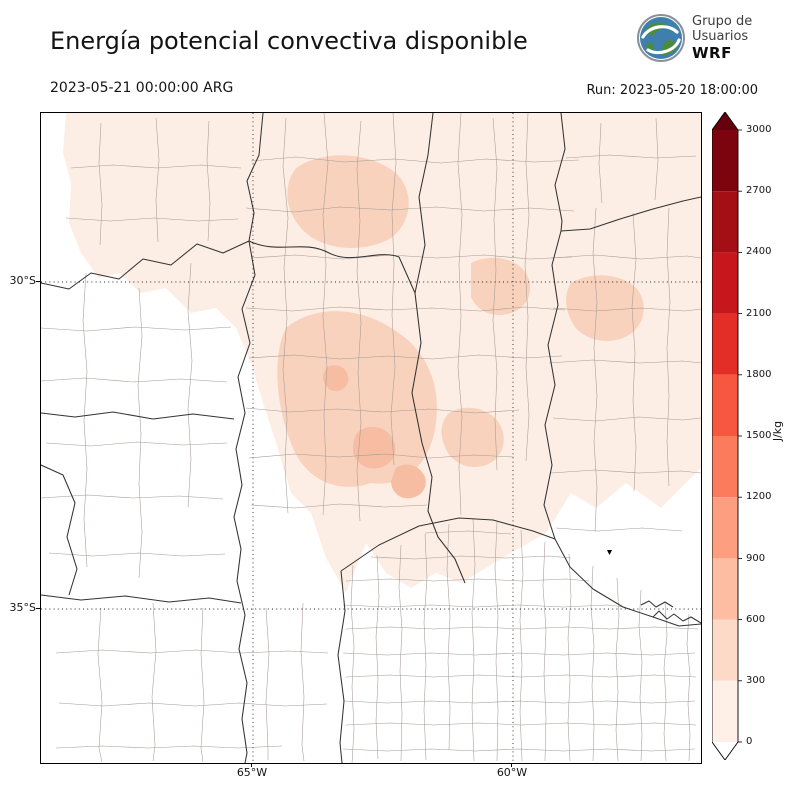 Image resolution: width=800 pixels, height=800 pixels. I want to click on colorbar-tick-1200: 1200, so click(759, 496).